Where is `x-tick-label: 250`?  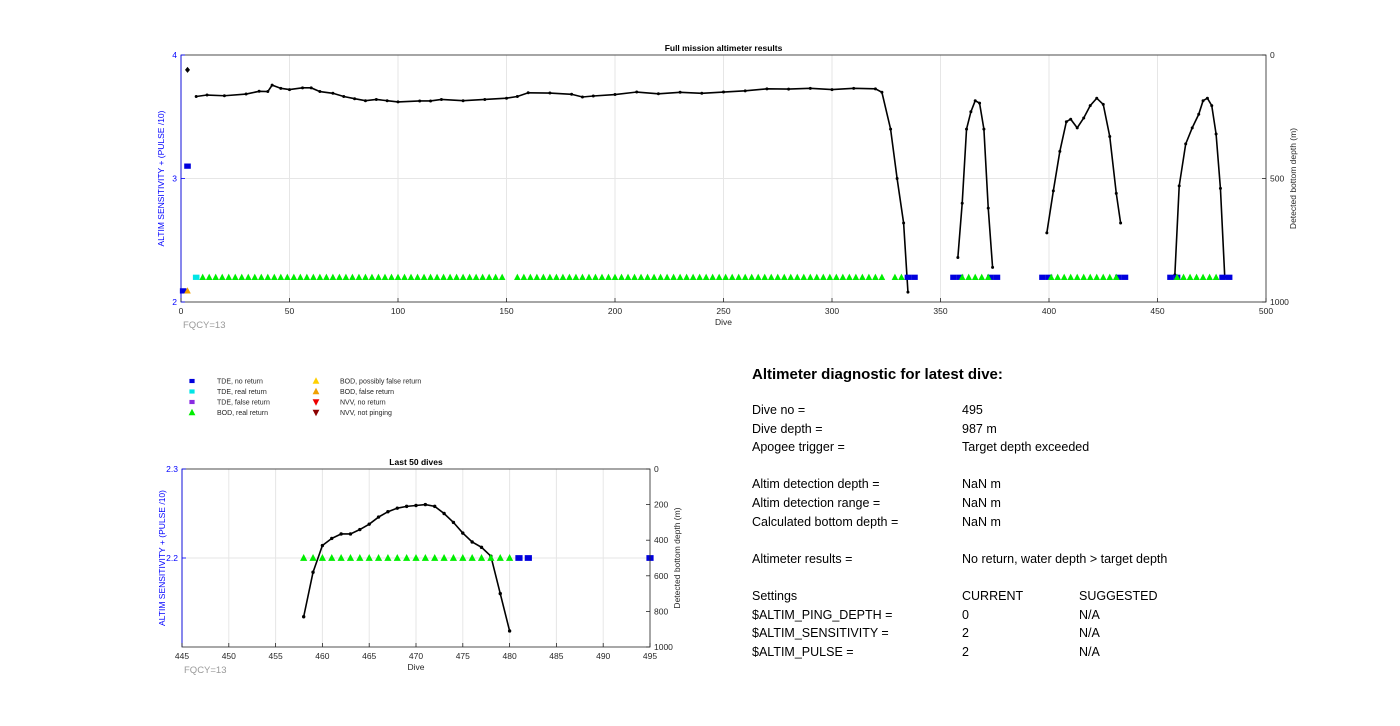
x-tick-label: 250 is located at coordinates (723, 311).